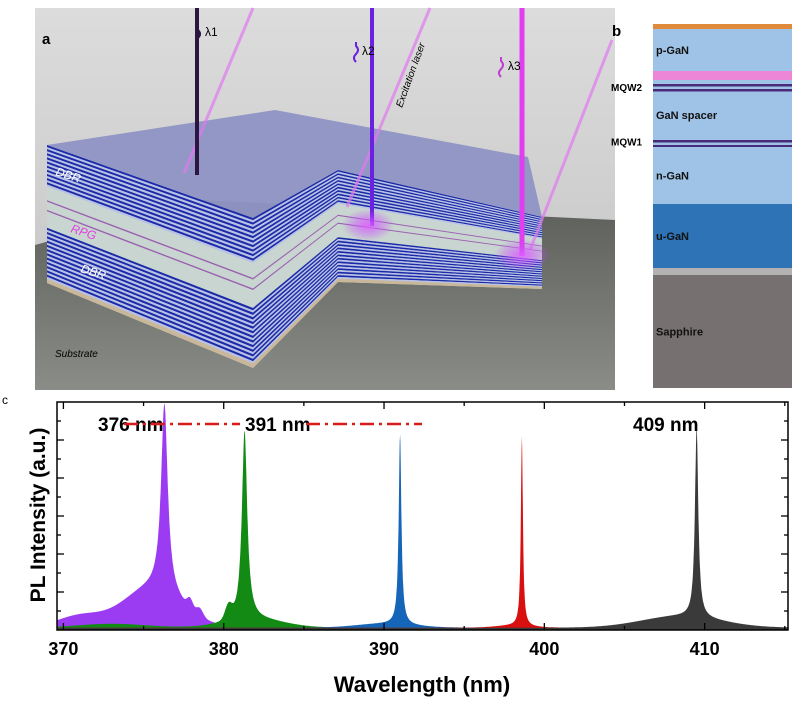 This screenshot has height=705, width=799. Describe the element at coordinates (198, 36) in the screenshot. I see `photon-arrow-icon` at that location.